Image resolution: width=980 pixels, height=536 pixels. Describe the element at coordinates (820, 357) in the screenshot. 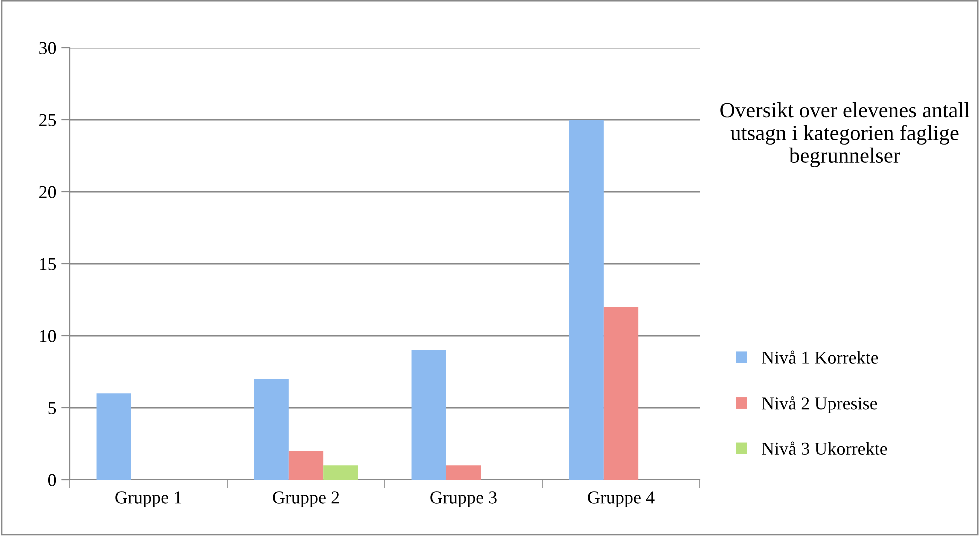

I see `legend-label: Nivå 1 Korrekte` at that location.